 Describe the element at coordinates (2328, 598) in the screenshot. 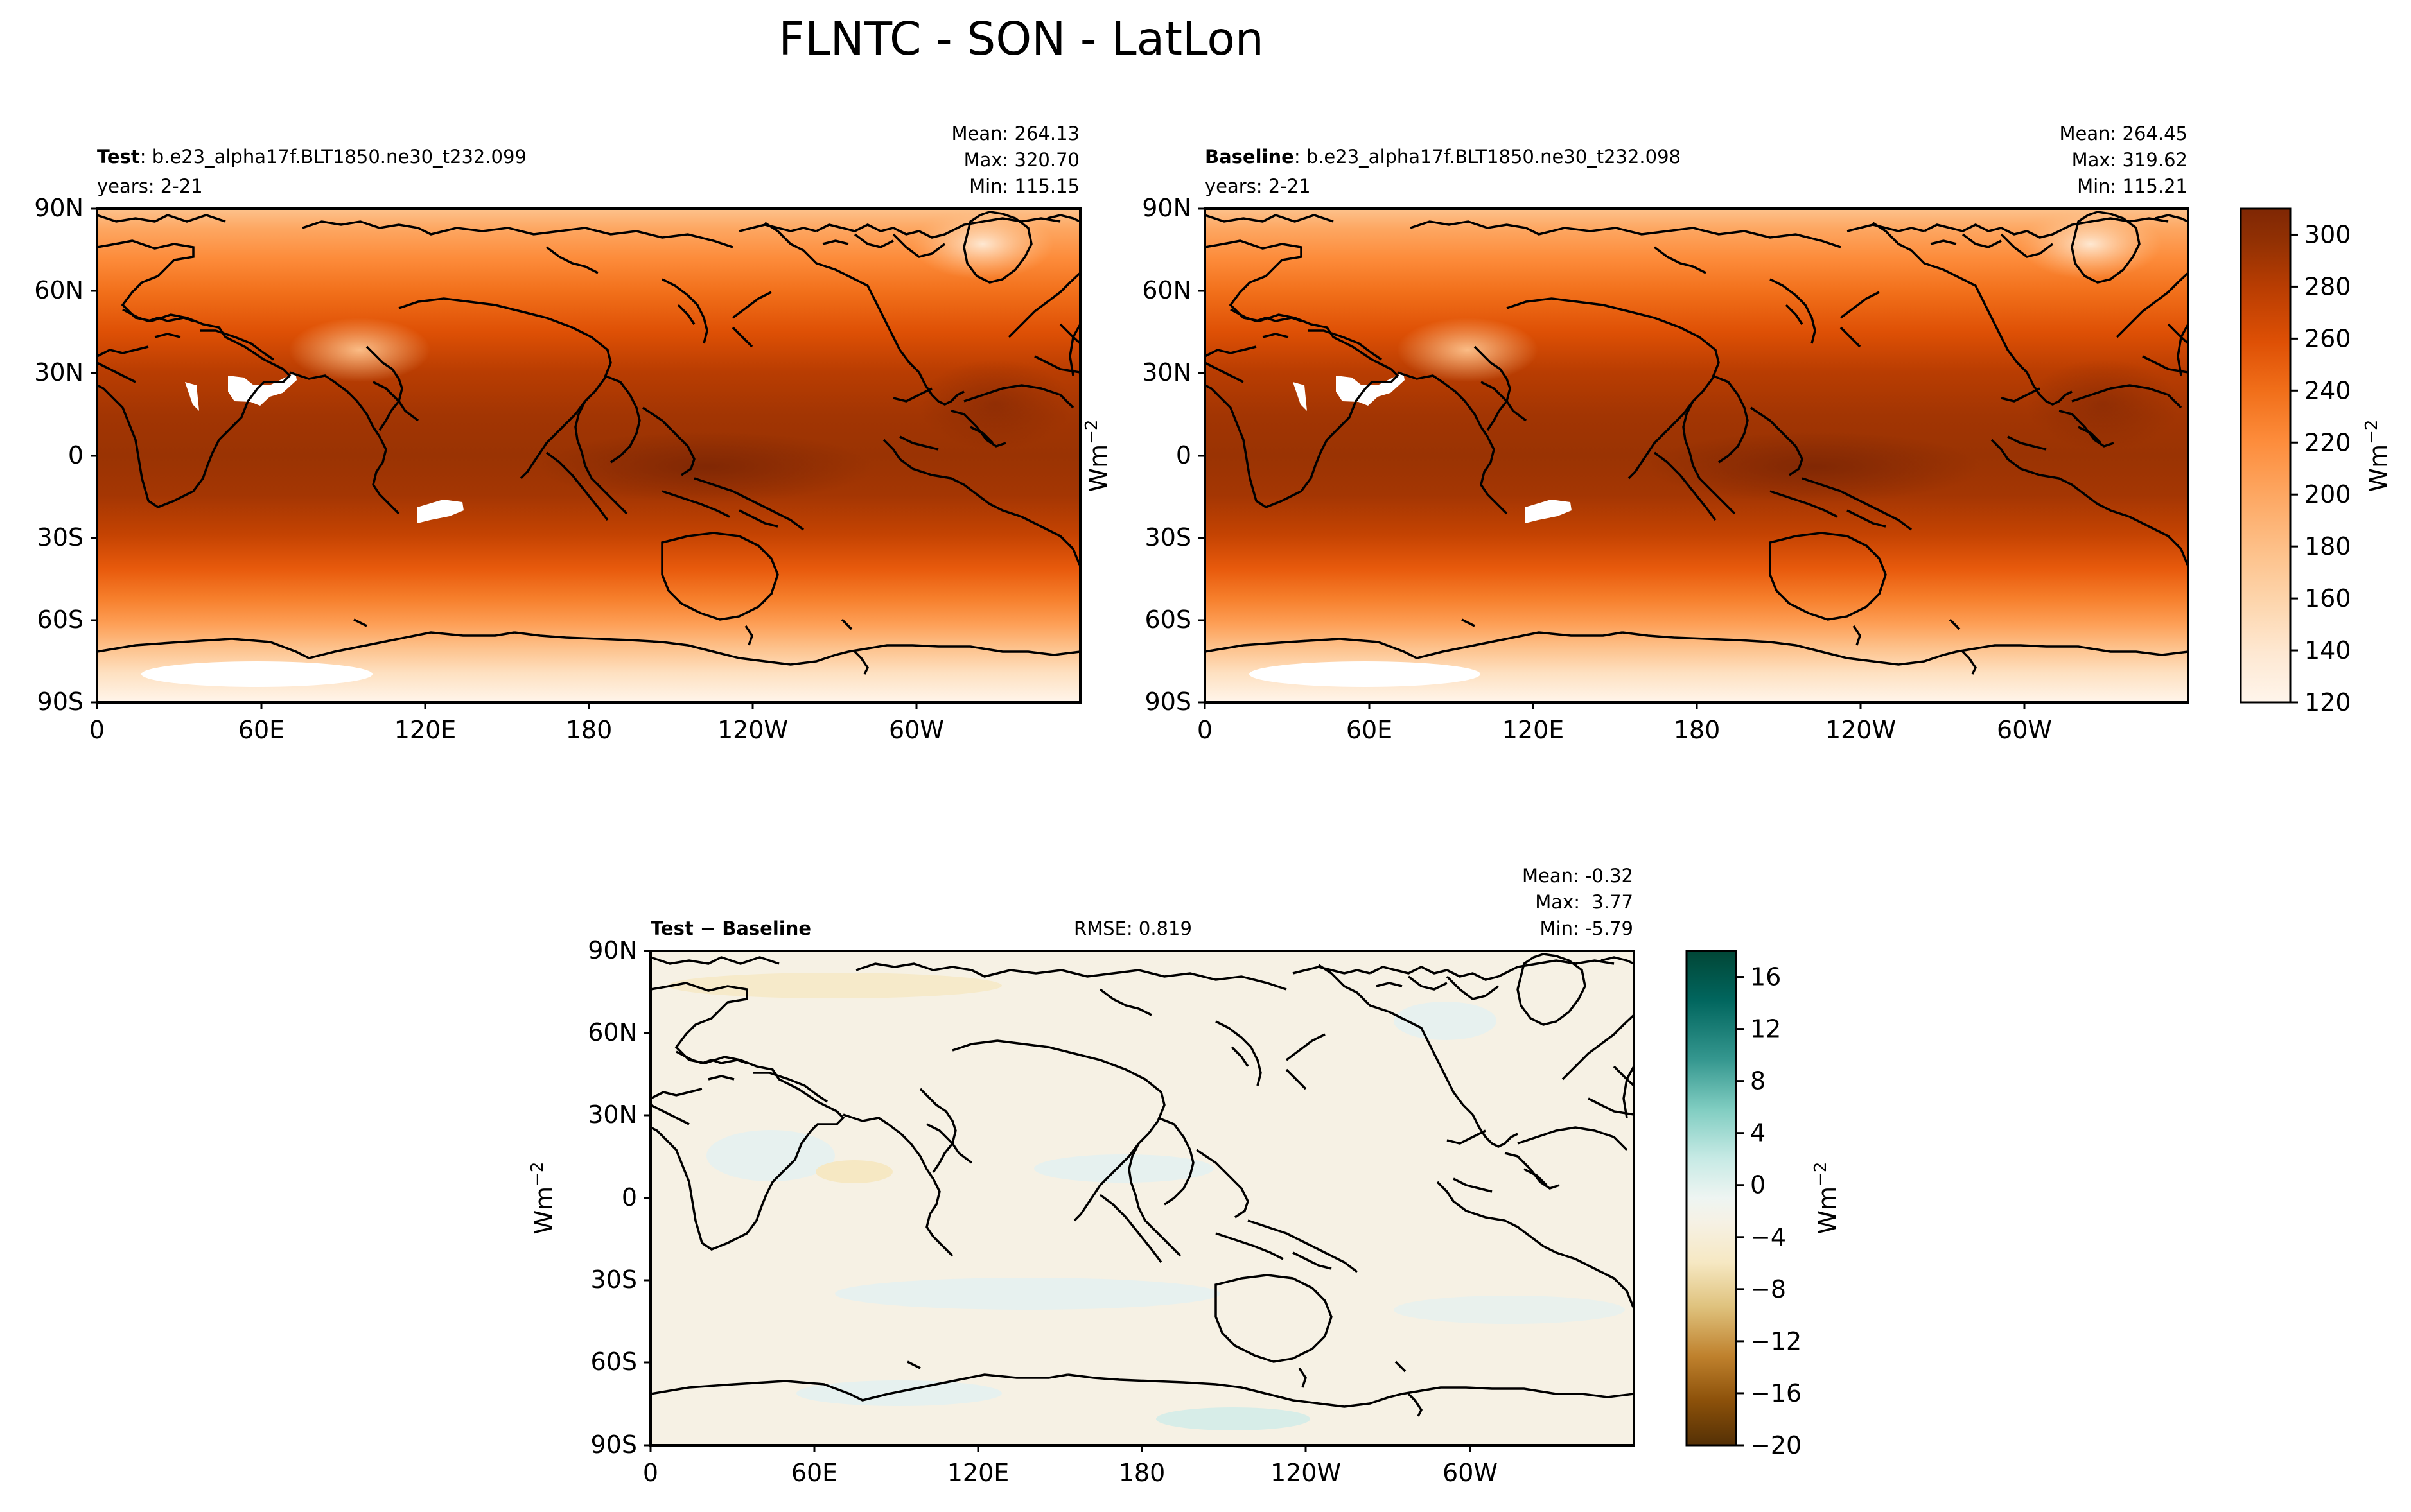

I see `colorbar-tick-label: 160` at that location.